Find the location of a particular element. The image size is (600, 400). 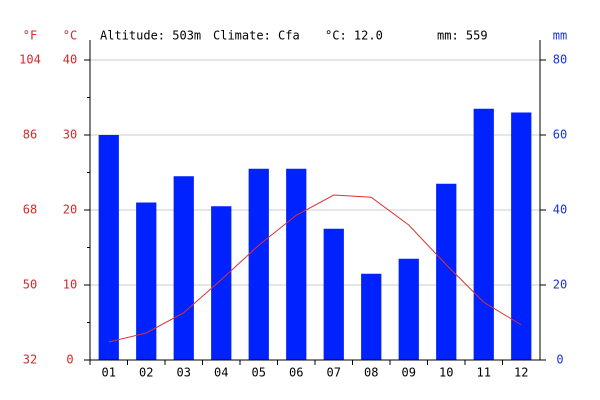

y2-tick-label: 80 is located at coordinates (560, 60).